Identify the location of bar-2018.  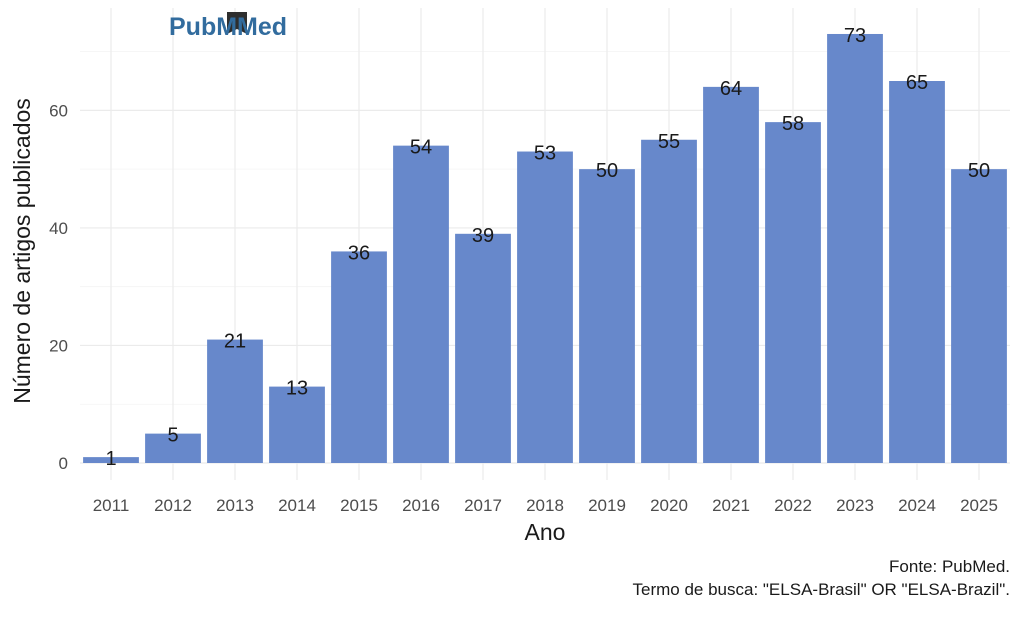
(545, 307).